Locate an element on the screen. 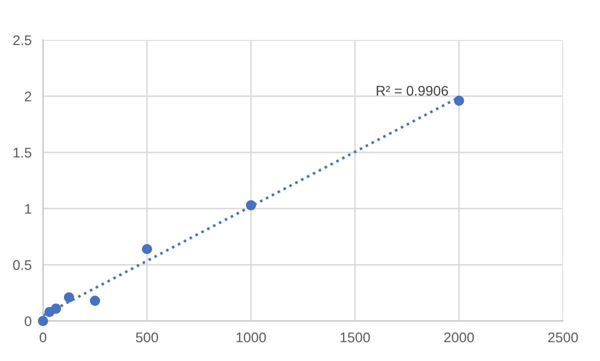  x-tick-label: 1500 is located at coordinates (355, 337).